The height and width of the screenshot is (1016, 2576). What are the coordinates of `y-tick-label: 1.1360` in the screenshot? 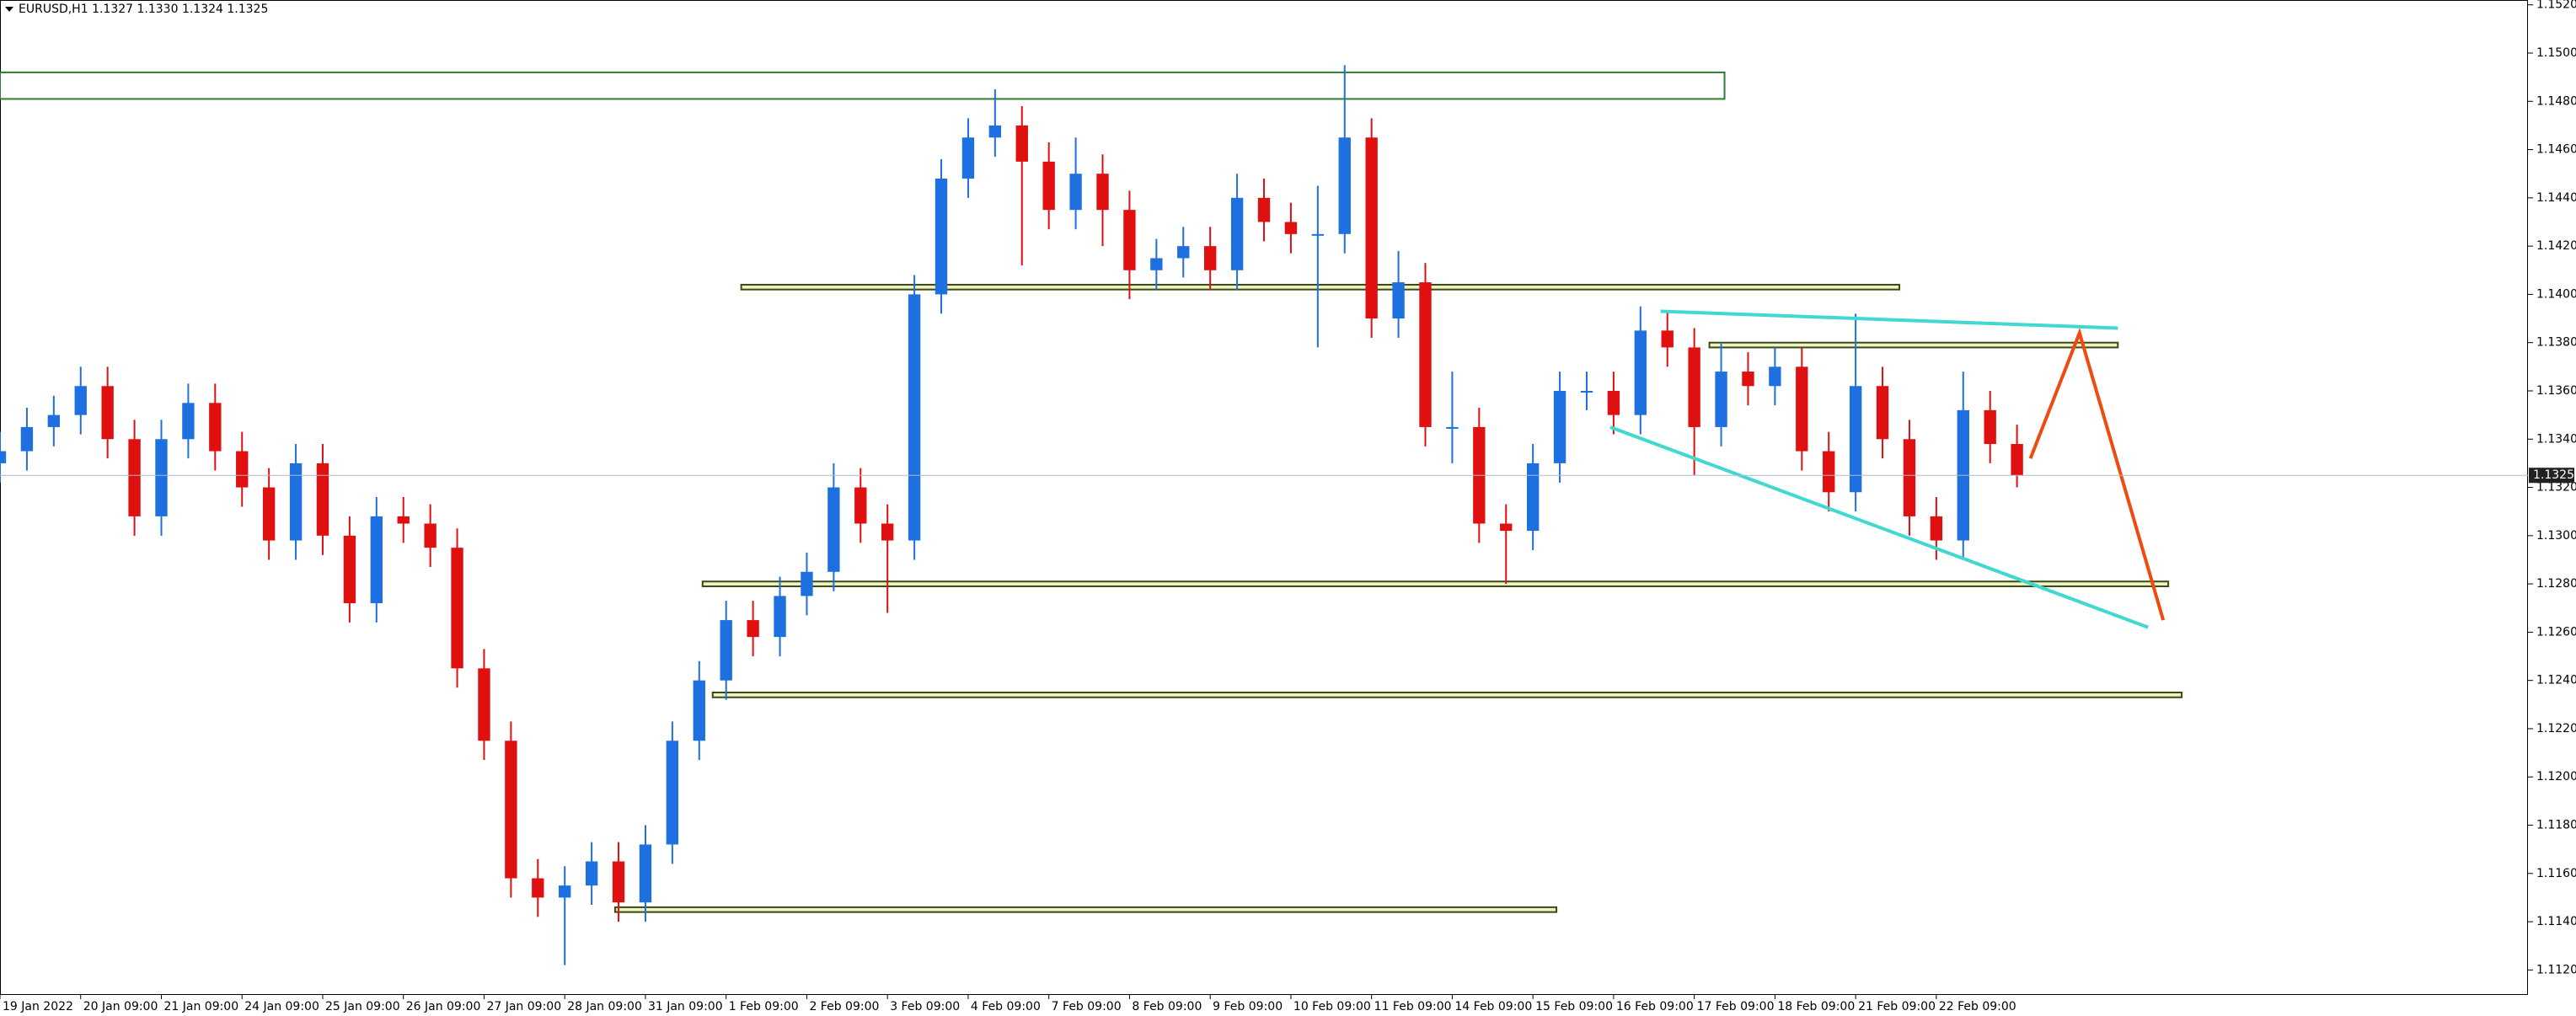 It's located at (2556, 391).